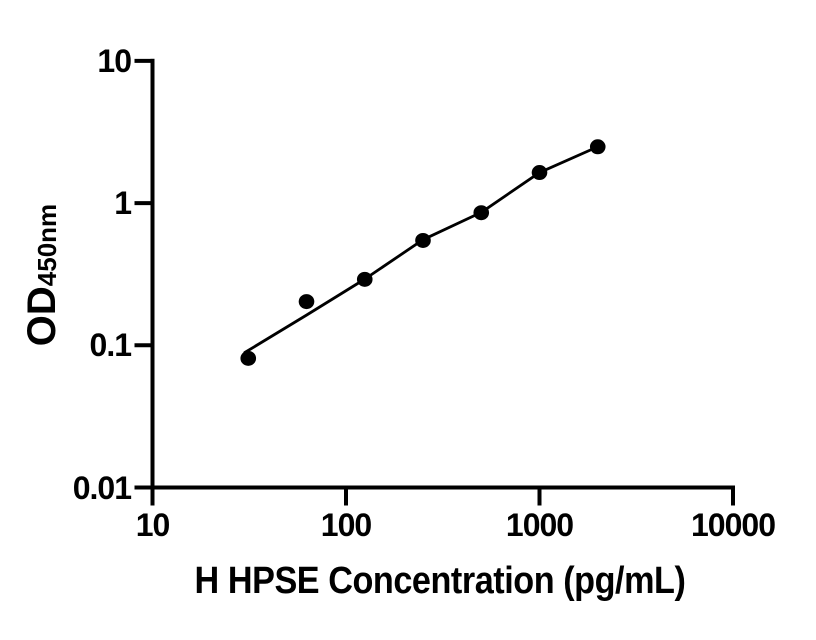 The width and height of the screenshot is (816, 640). What do you see at coordinates (539, 525) in the screenshot?
I see `x-tick-label: 1000` at bounding box center [539, 525].